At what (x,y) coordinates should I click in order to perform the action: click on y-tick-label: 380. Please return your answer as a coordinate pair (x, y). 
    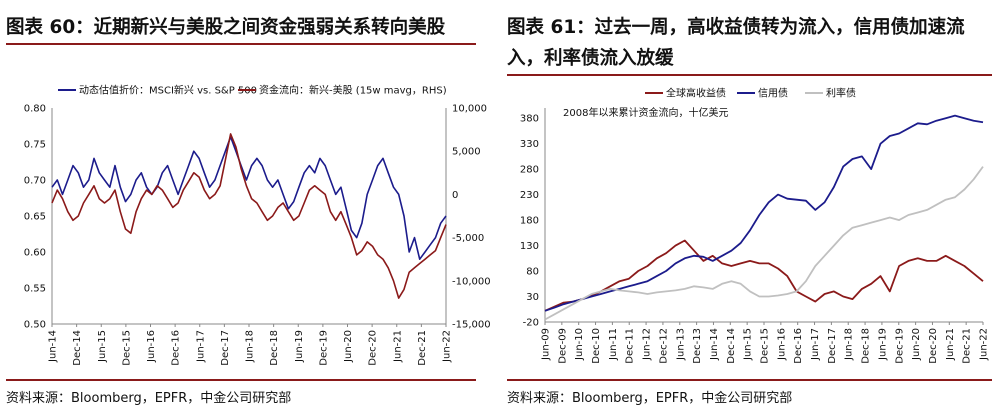
    Looking at the image, I should click on (529, 119).